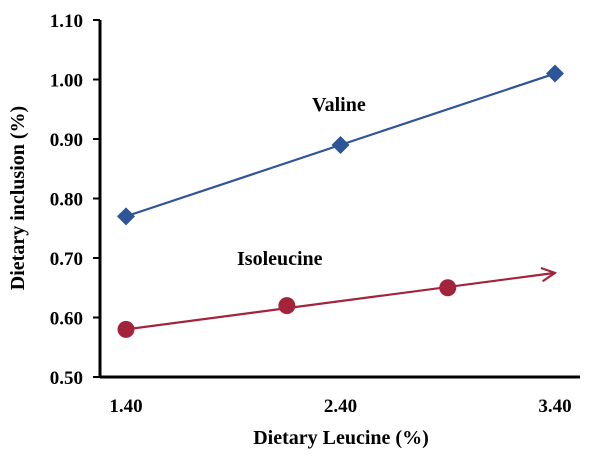 This screenshot has width=590, height=462. I want to click on y-tick-label: 0.80, so click(66, 200).